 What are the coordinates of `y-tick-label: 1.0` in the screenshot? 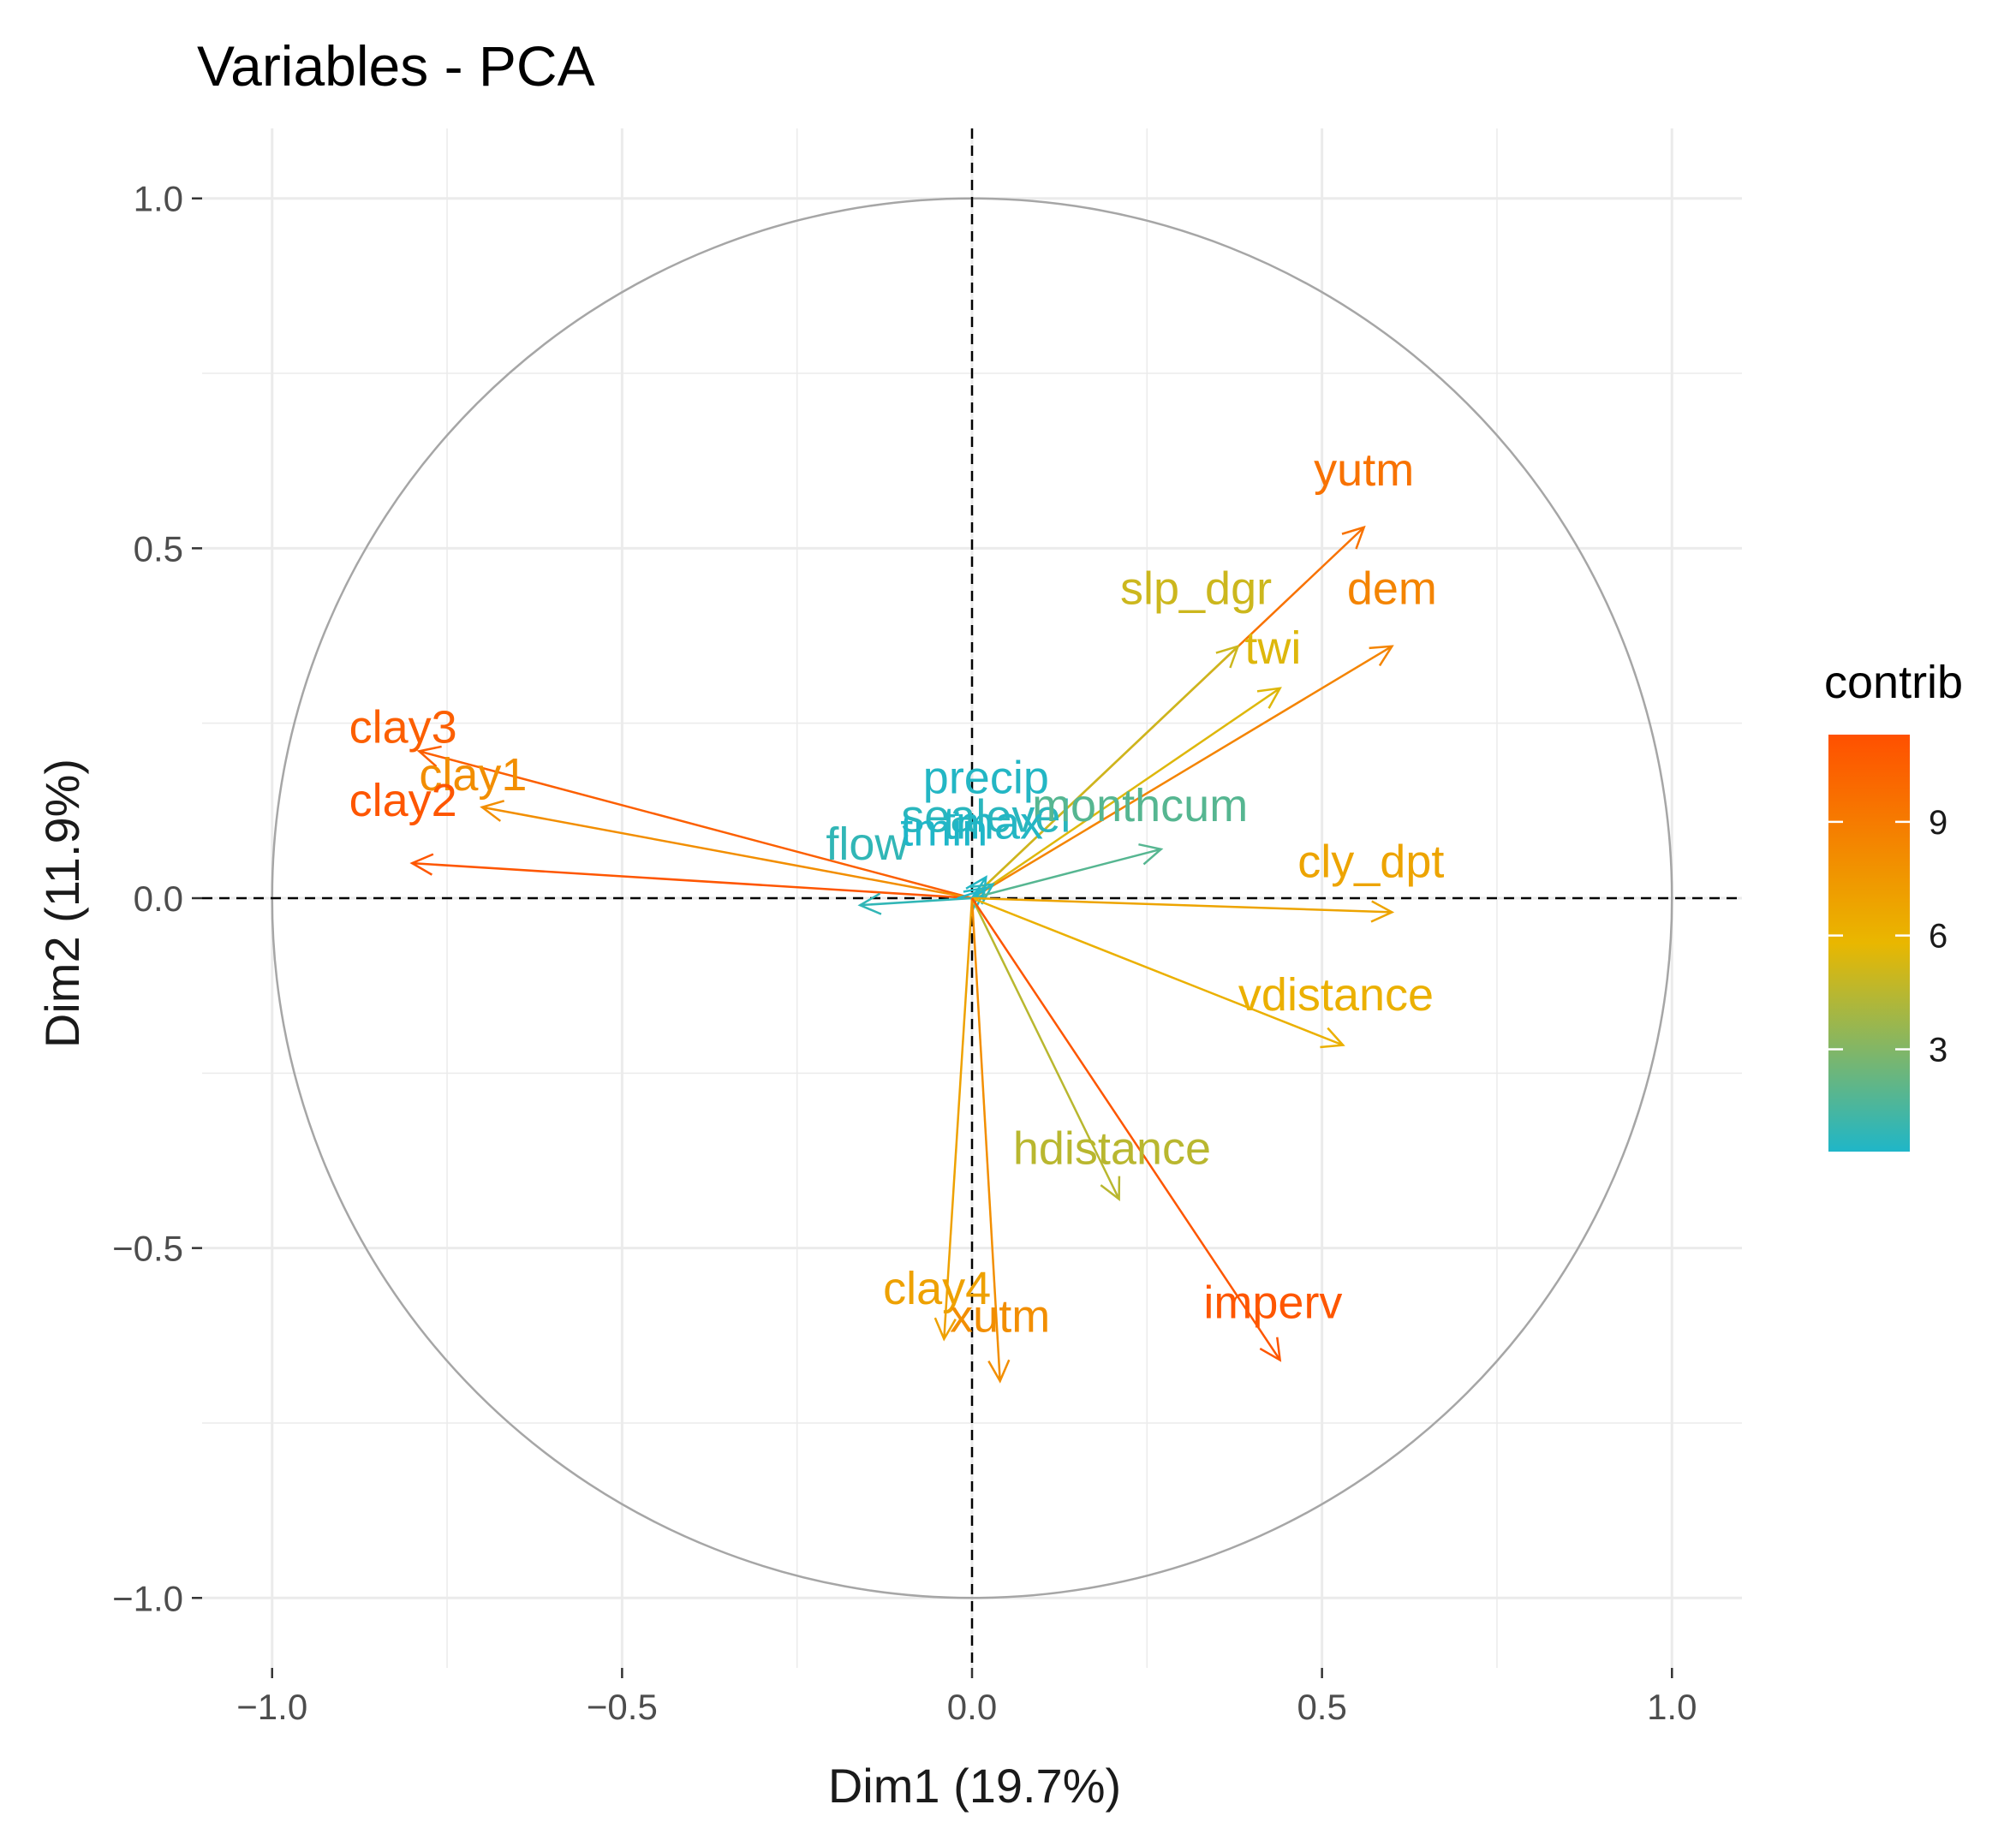 It's located at (158, 199).